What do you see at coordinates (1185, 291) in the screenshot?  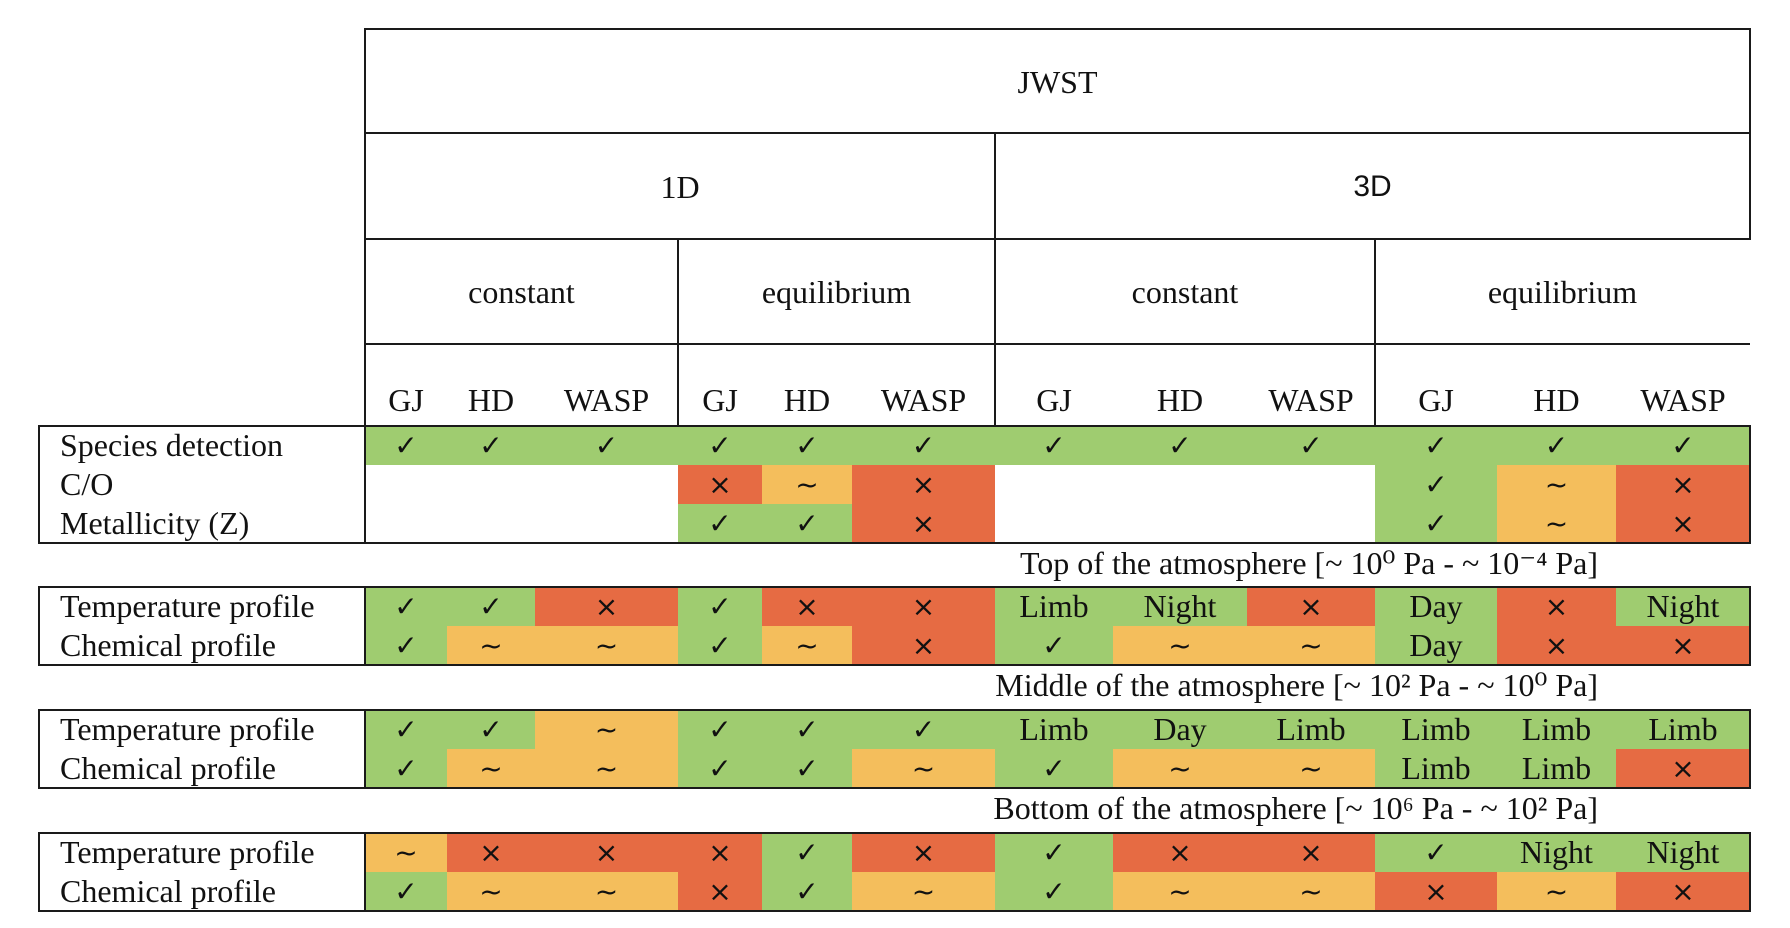 I see `header-chem-3d-constant: constant` at bounding box center [1185, 291].